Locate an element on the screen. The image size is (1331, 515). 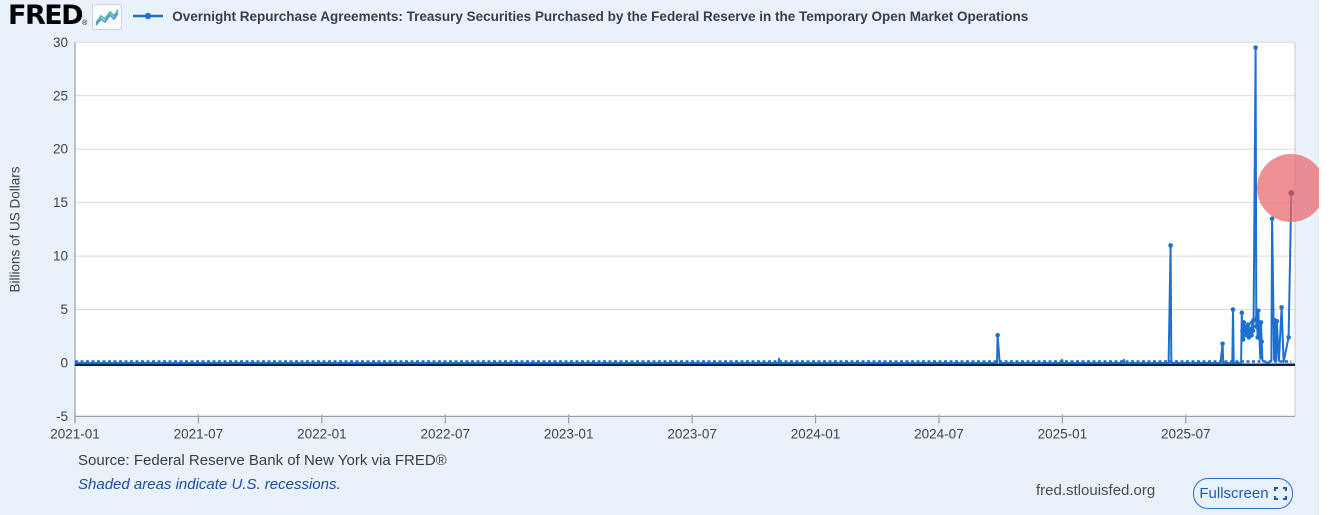
y-axis-label: Billions of US Dollars is located at coordinates (15, 229).